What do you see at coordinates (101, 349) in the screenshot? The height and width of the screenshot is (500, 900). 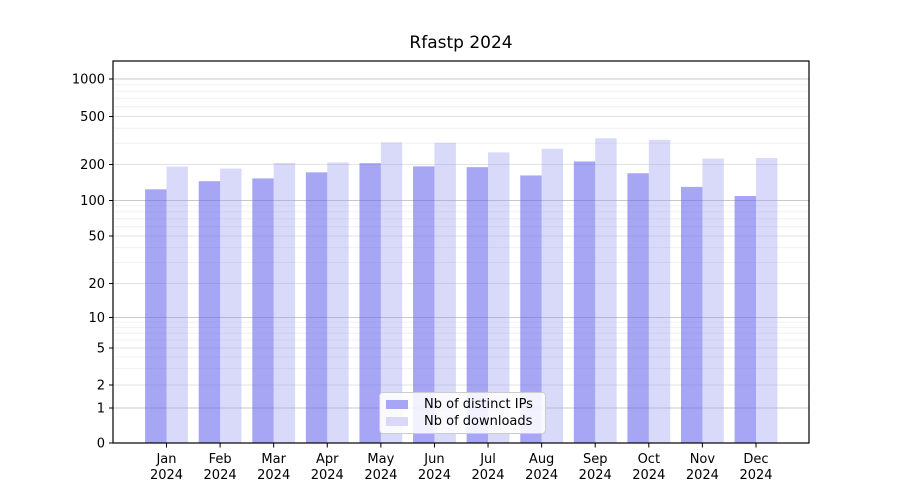 I see `y-tick-label: 5` at bounding box center [101, 349].